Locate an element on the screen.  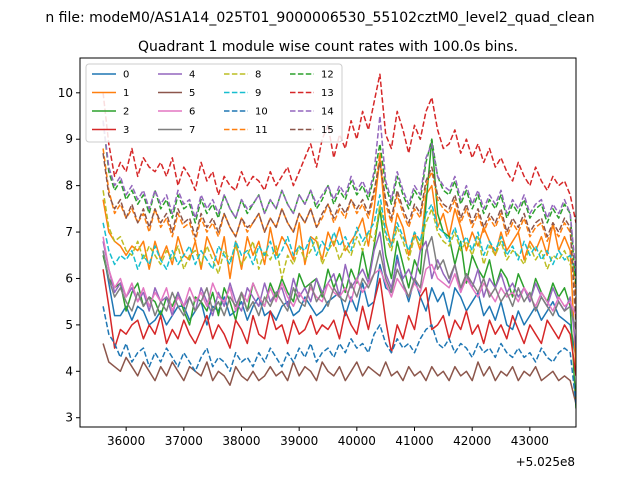
y-tick-label: 8 is located at coordinates (69, 186).